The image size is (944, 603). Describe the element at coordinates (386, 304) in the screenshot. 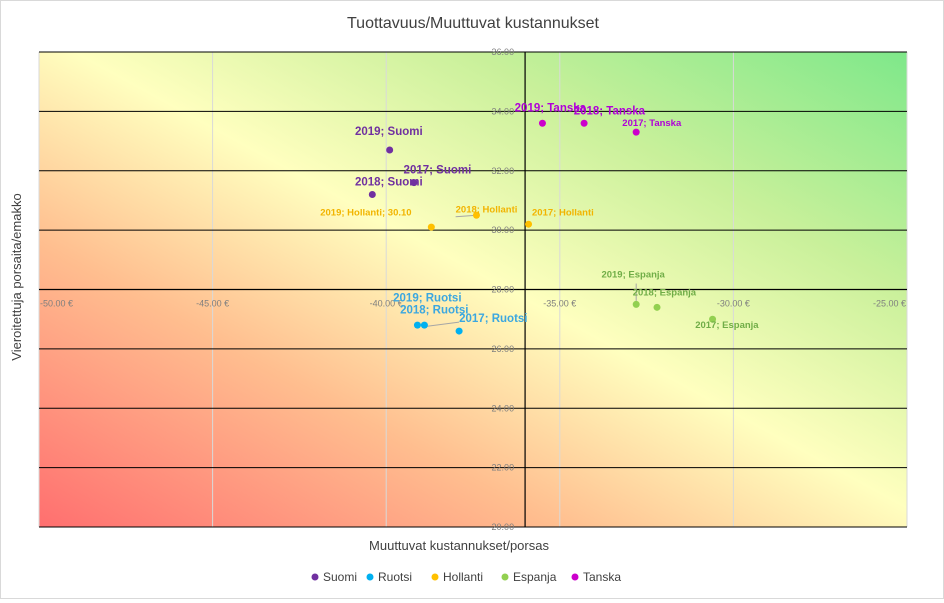

I see `x-tick-label: -40.00 €` at that location.